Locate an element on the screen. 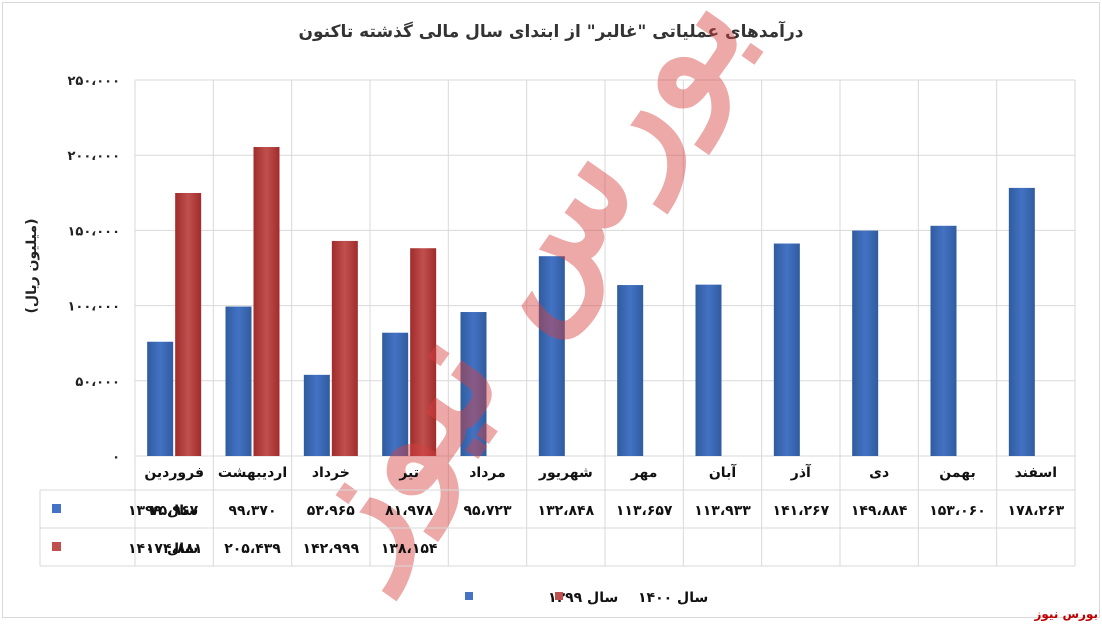 This screenshot has height=628, width=1102. table-value: ۸۱،۹۷۸ is located at coordinates (409, 511).